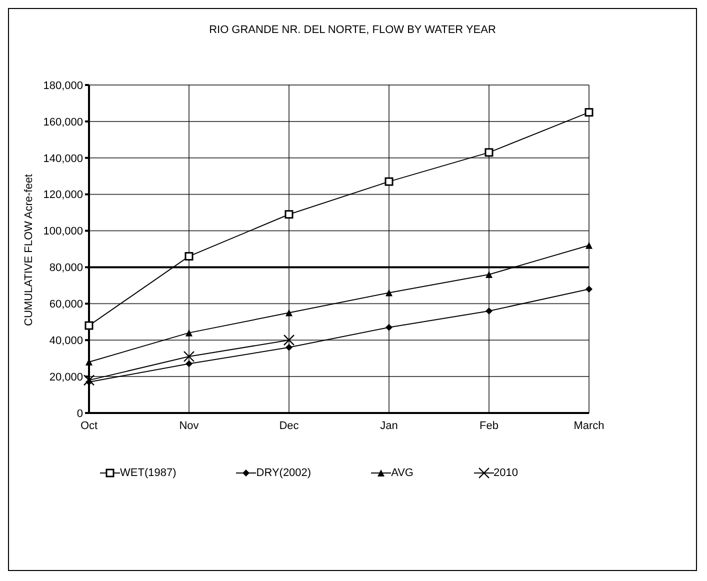 The image size is (707, 581). I want to click on x-tick-label: Dec, so click(289, 426).